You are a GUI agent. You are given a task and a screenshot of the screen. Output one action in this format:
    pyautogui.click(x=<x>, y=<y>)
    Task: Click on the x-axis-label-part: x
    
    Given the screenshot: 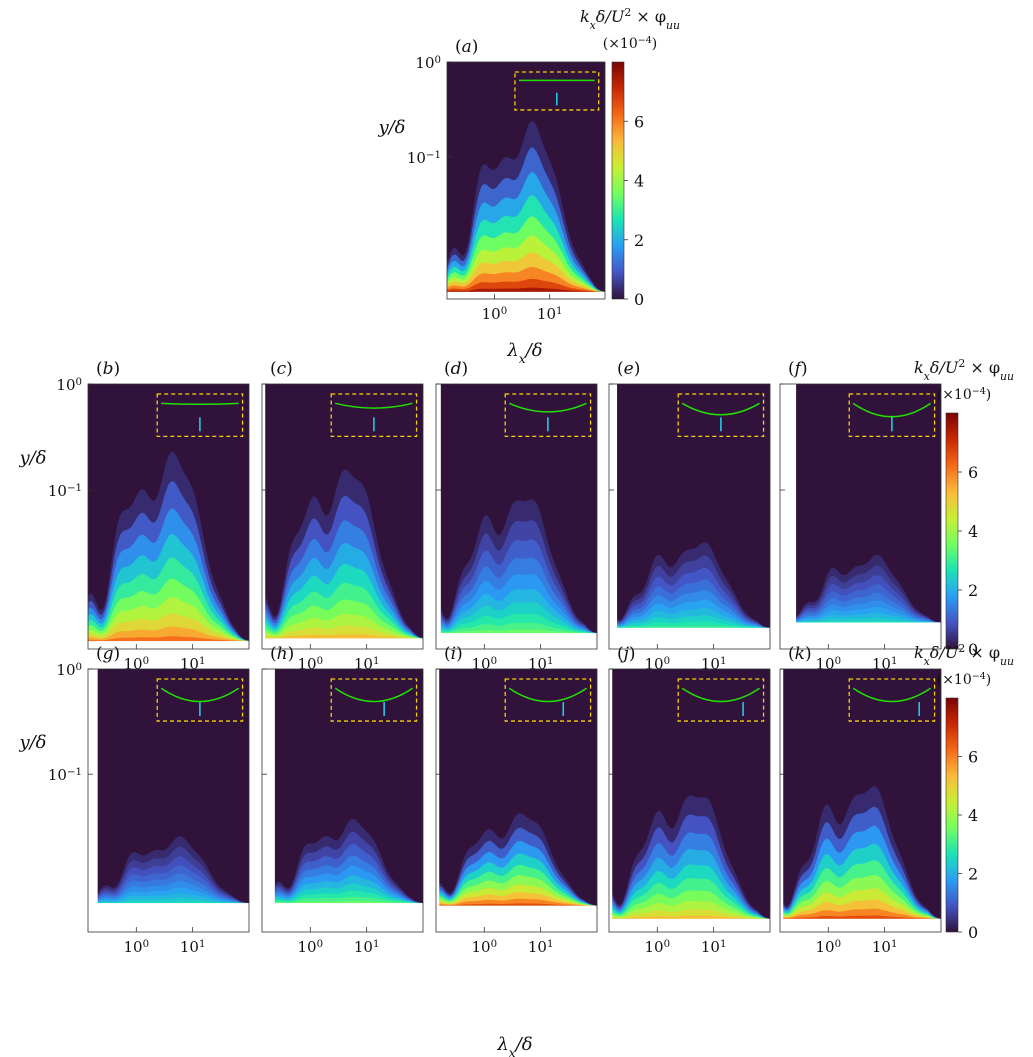 What is the action you would take?
    pyautogui.click(x=512, y=1051)
    